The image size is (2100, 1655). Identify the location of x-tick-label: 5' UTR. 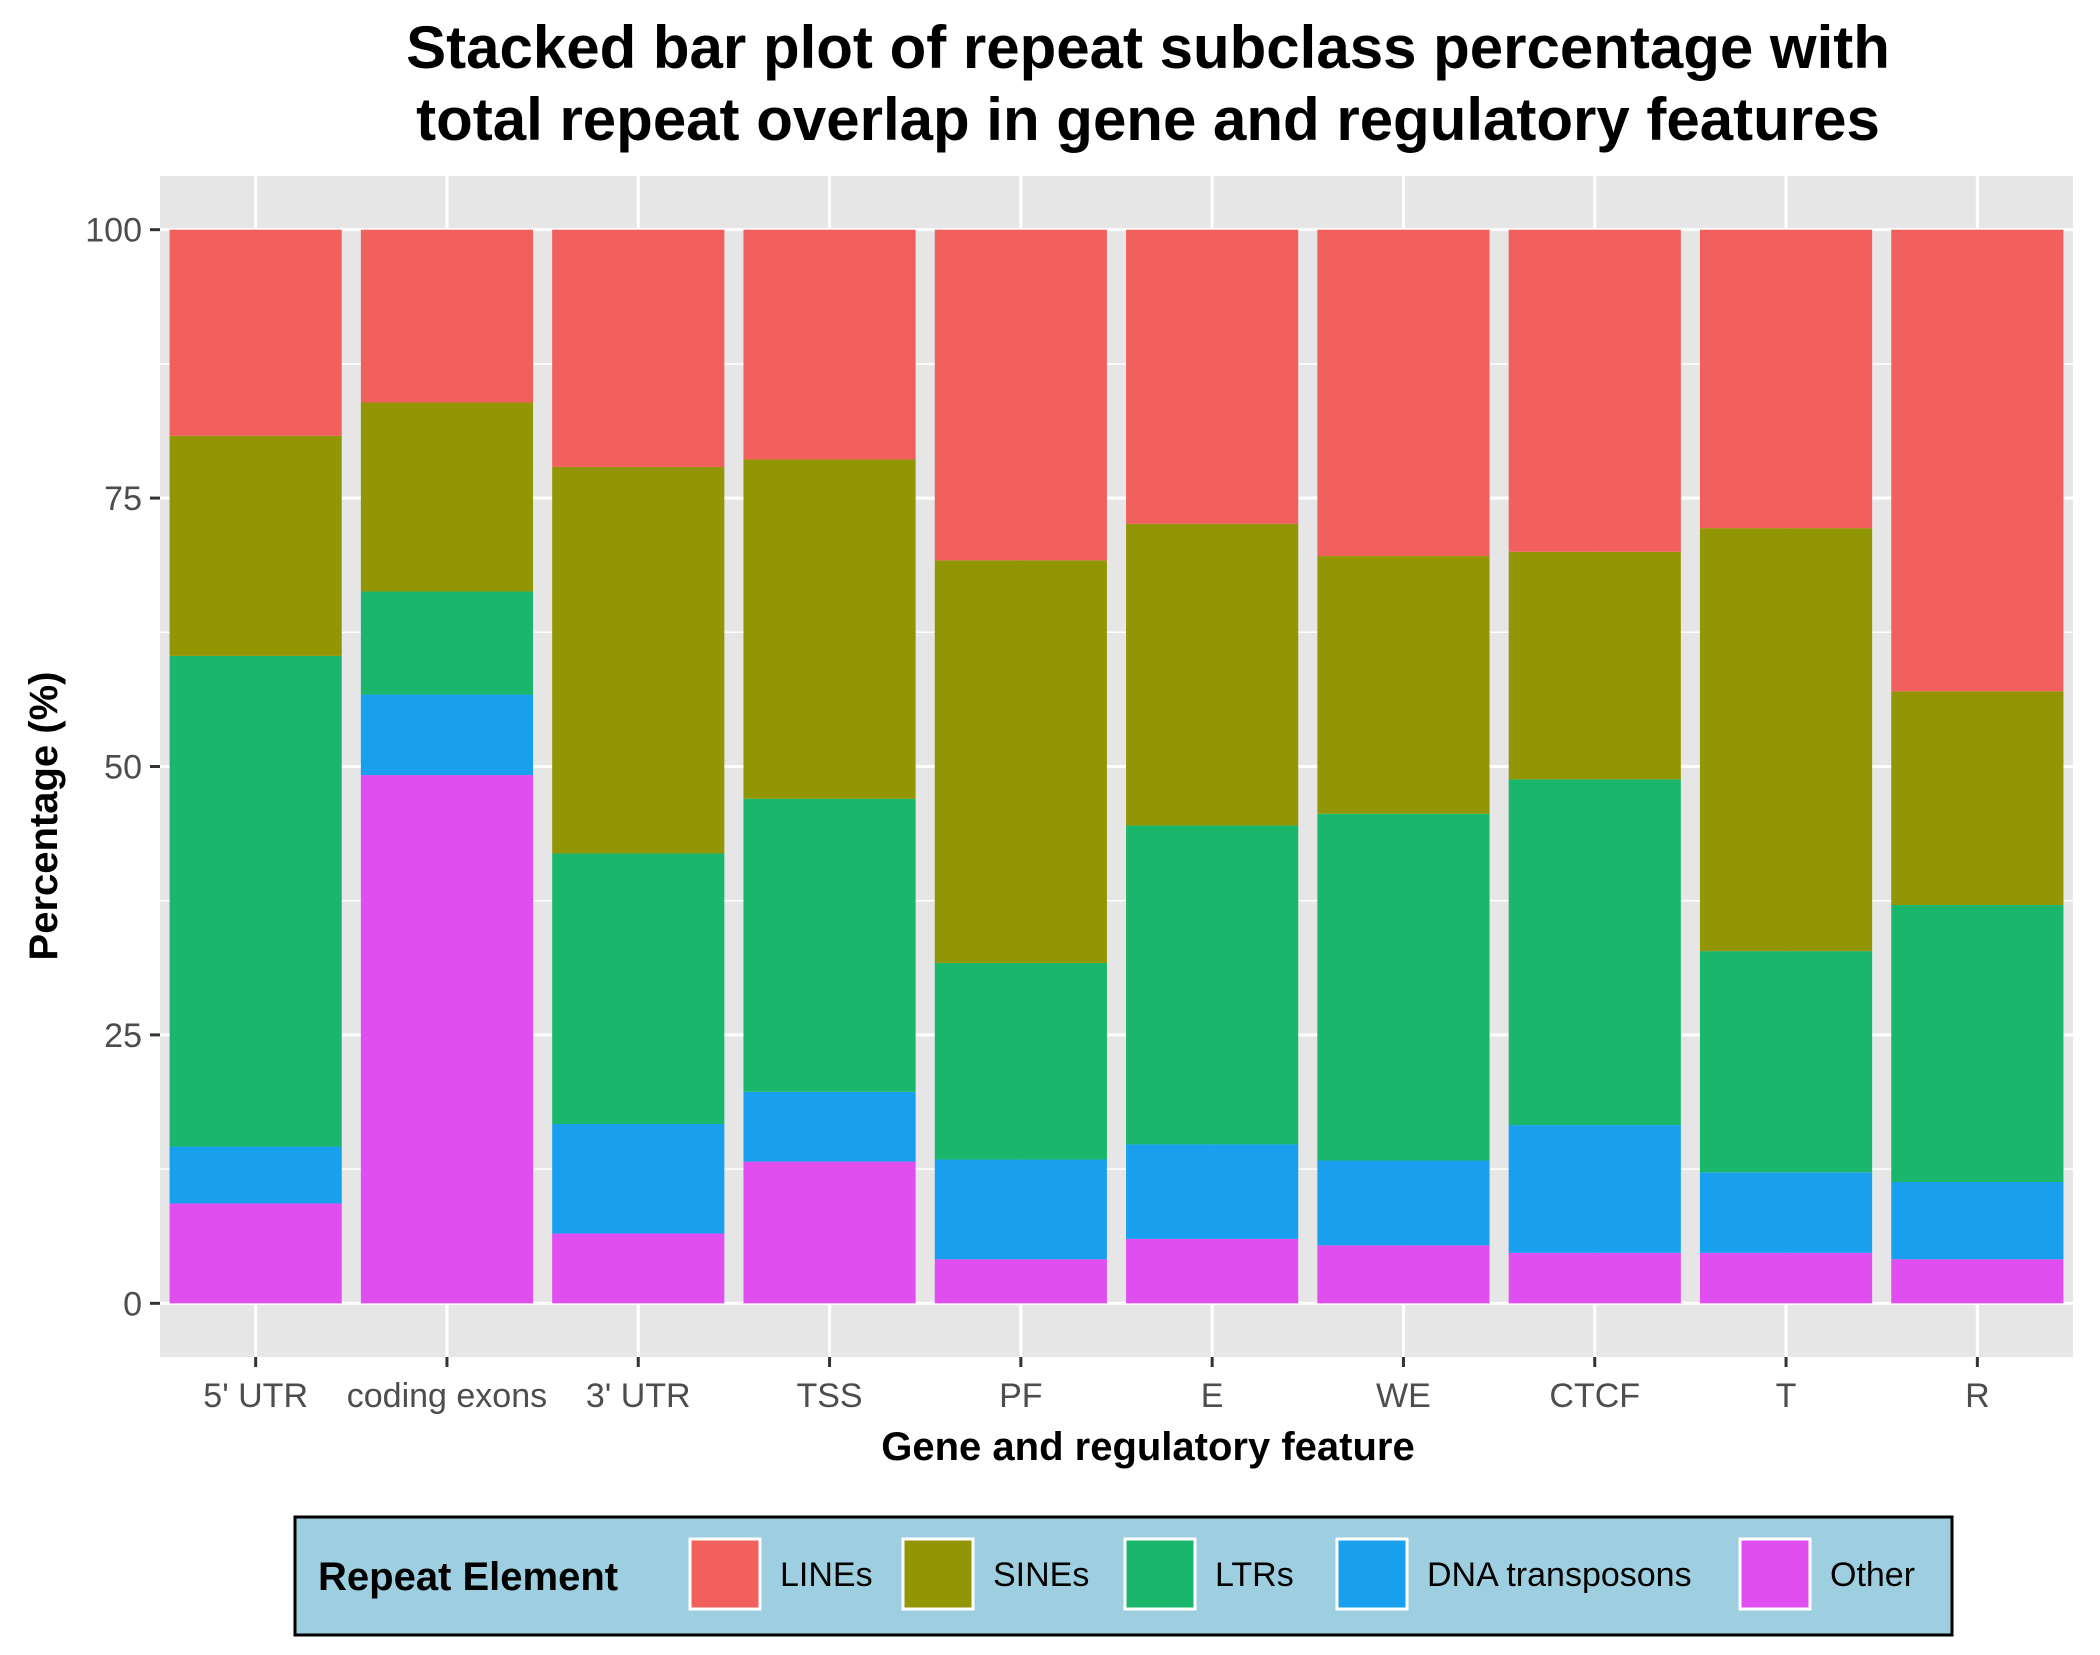
(255, 1396).